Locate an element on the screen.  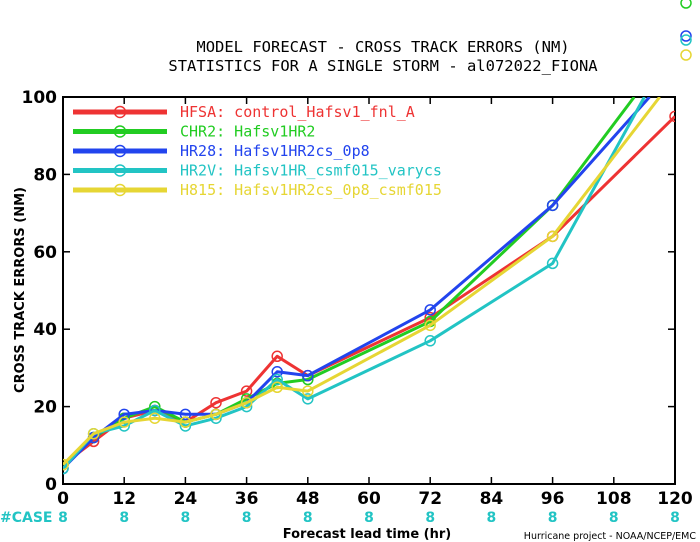
legend-item-hfsa: HFSA: control_Hafsv1_fnl_A is located at coordinates (244, 112).